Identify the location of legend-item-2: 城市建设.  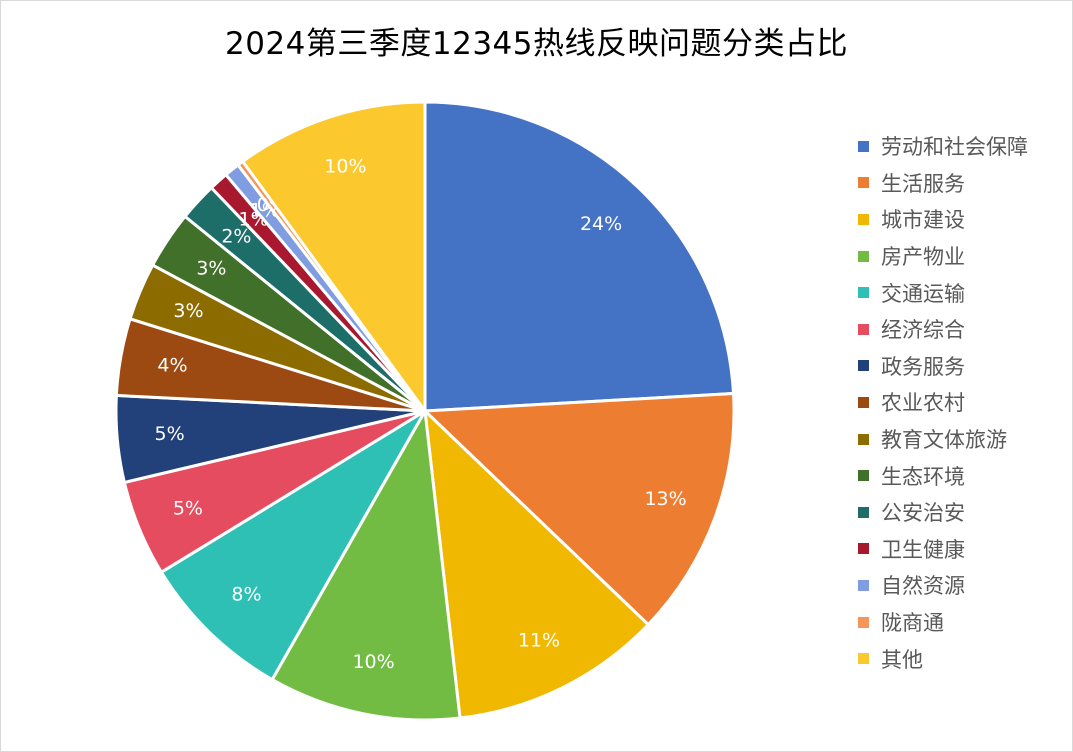
(963, 219).